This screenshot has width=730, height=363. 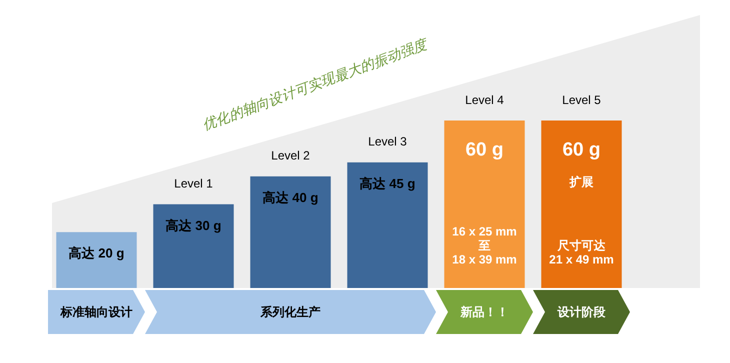 What do you see at coordinates (290, 197) in the screenshot?
I see `data-label: 高达 40 g` at bounding box center [290, 197].